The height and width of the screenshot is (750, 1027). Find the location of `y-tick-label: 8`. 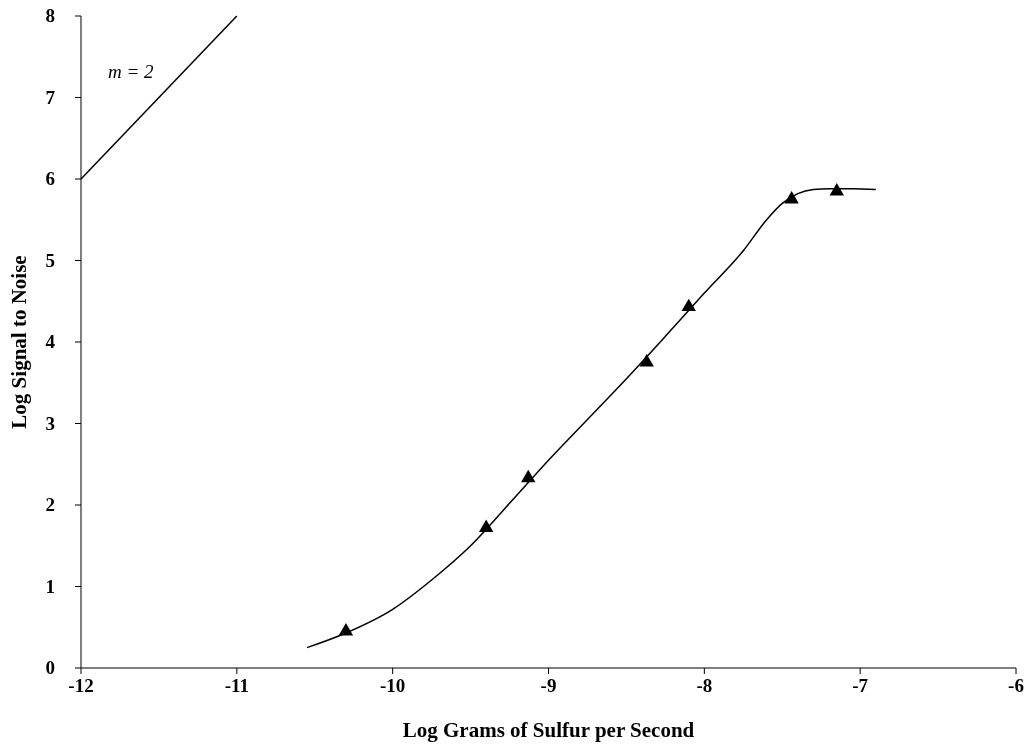

y-tick-label: 8 is located at coordinates (50, 15).